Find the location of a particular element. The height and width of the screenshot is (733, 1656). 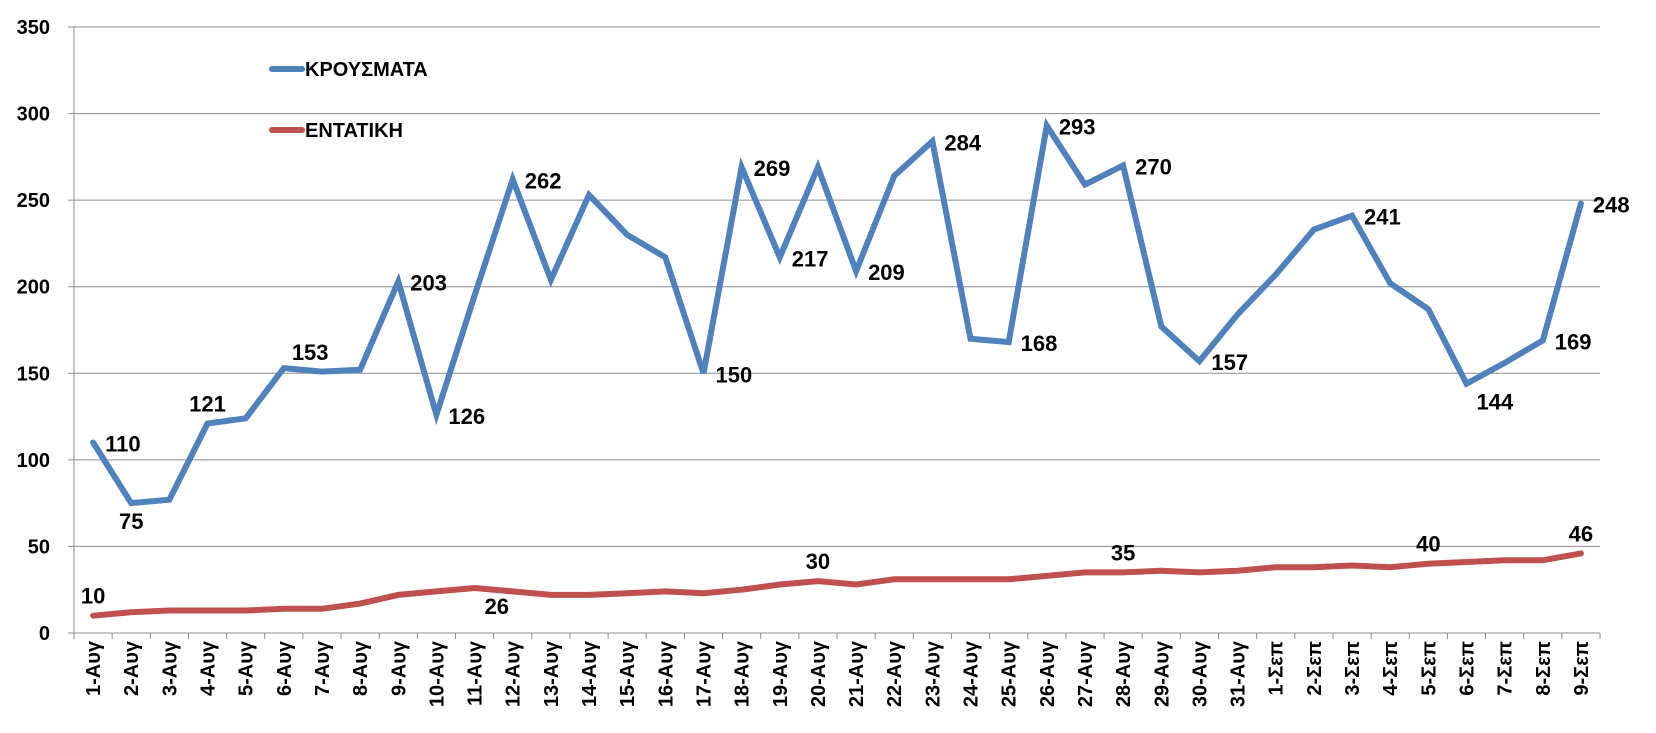

data-label: 126 is located at coordinates (466, 416).